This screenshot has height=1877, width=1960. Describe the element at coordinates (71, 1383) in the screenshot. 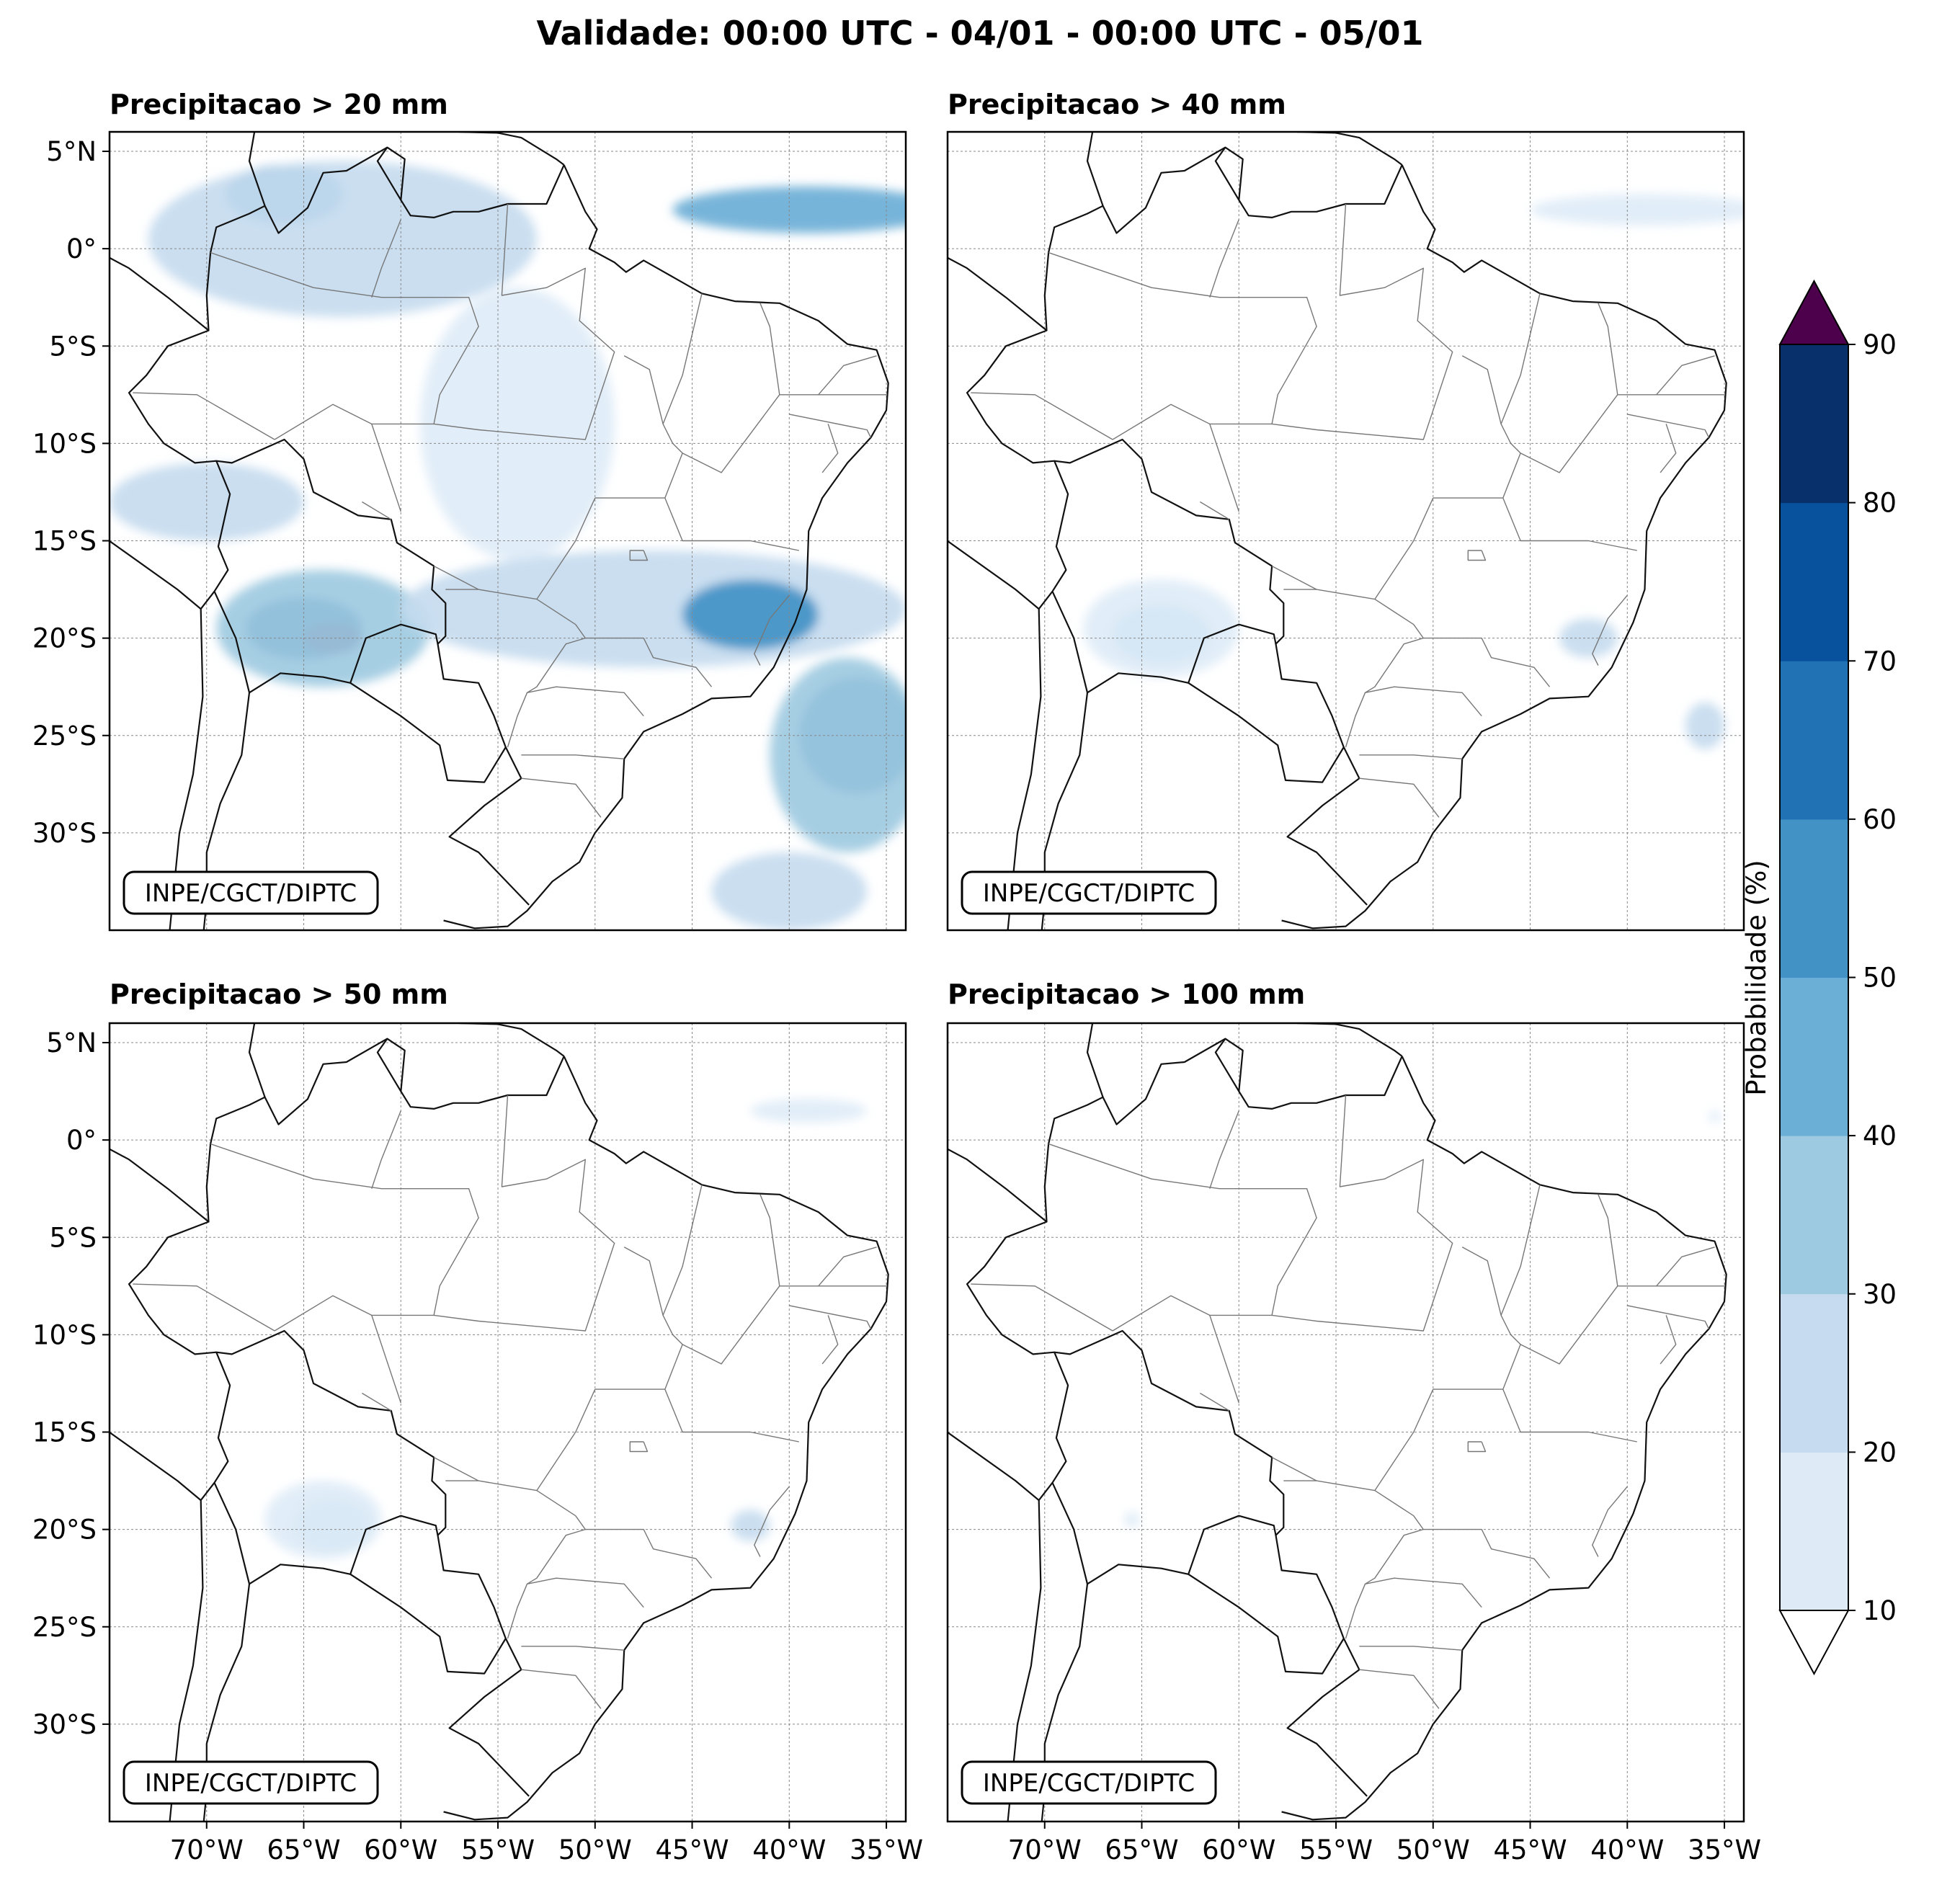

I see `lat-tick-labels: 5°N 0° 5°S 10°S 15°S 20°S 25°S 30°S` at that location.